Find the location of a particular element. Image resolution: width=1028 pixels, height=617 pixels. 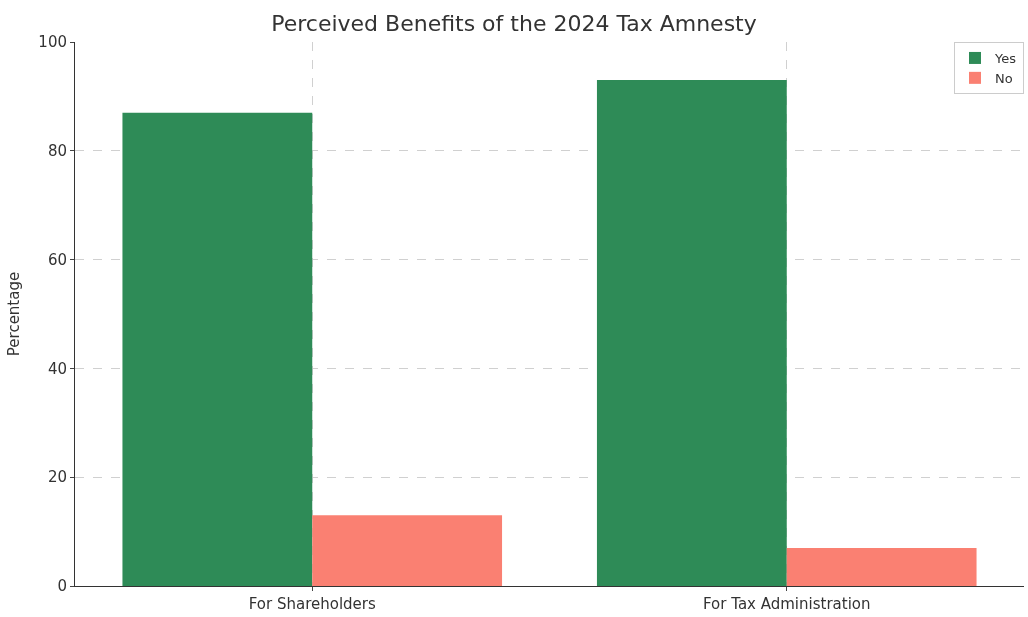

y-tick-label: 20 is located at coordinates (57, 477).